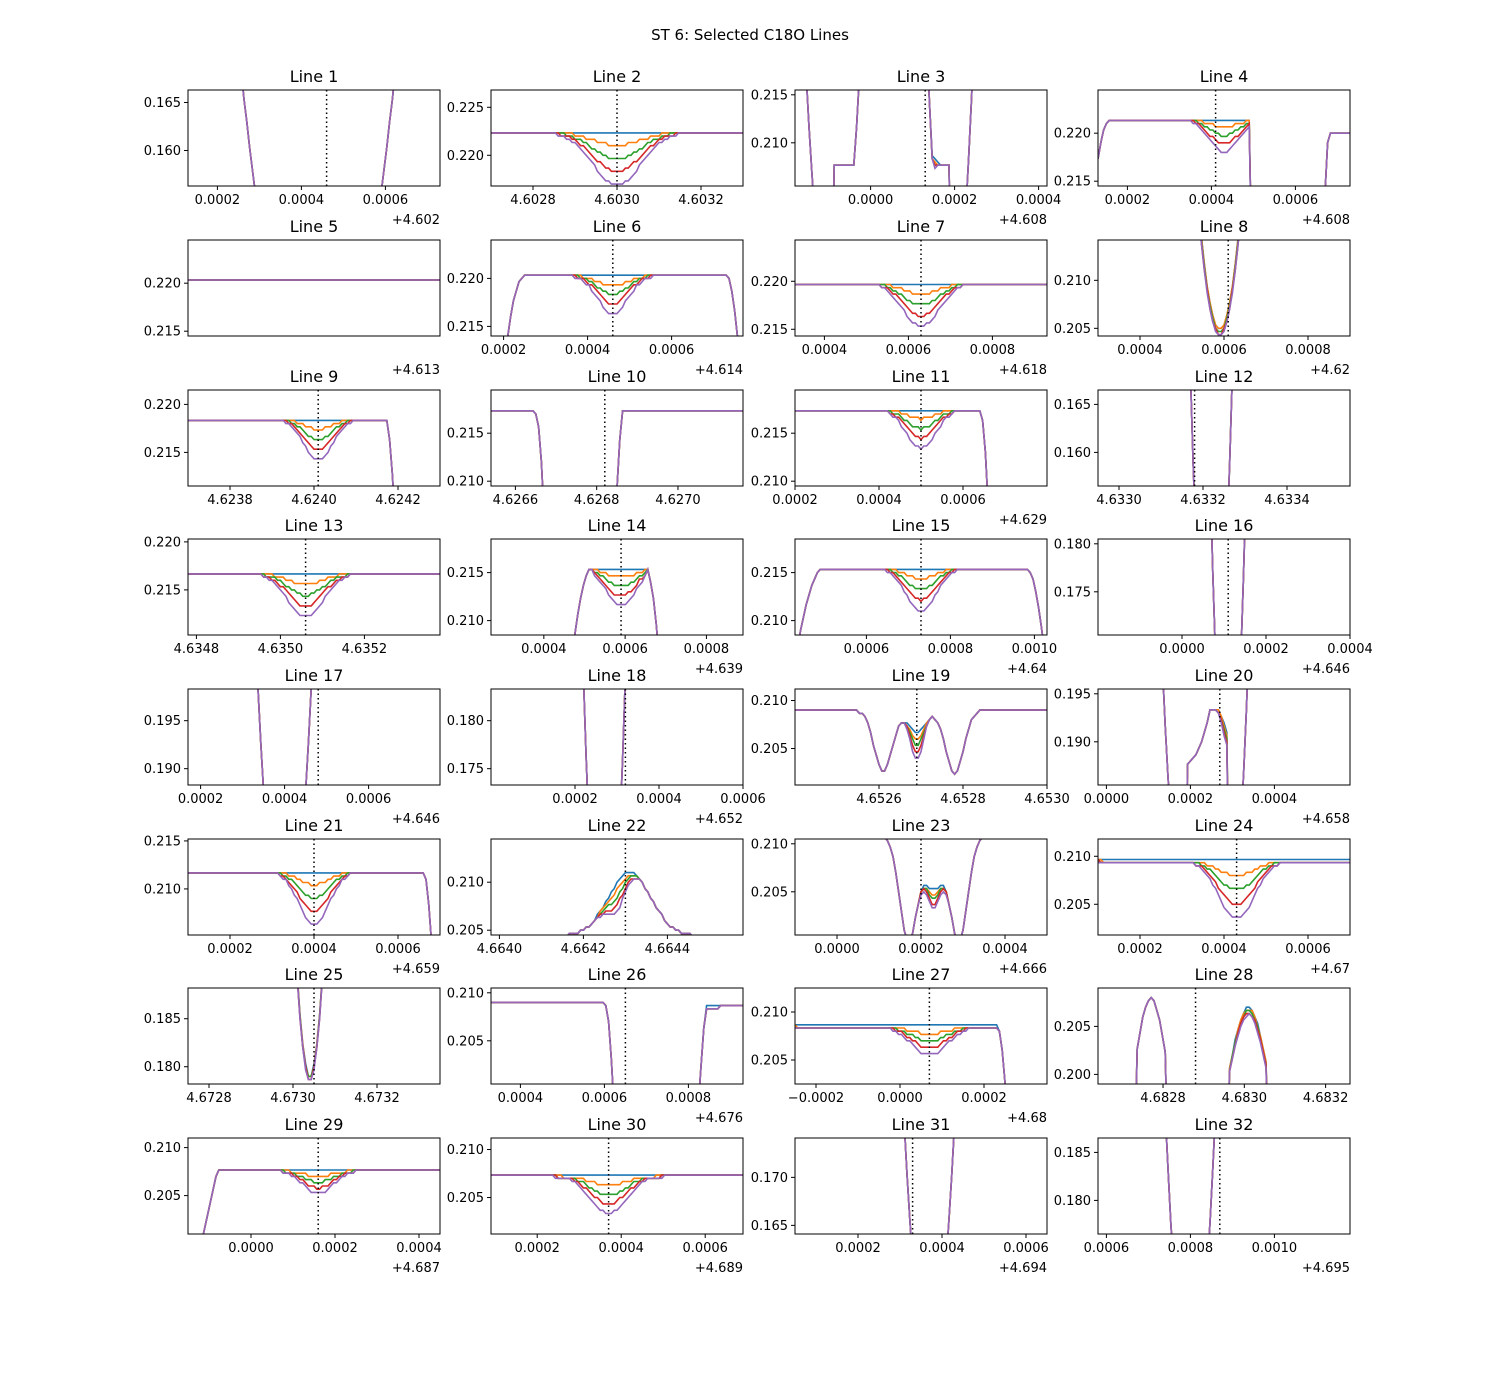  I want to click on panel: Line 2 4.6028 4.6030 4.6032 0.220 0.225, so click(595, 137).